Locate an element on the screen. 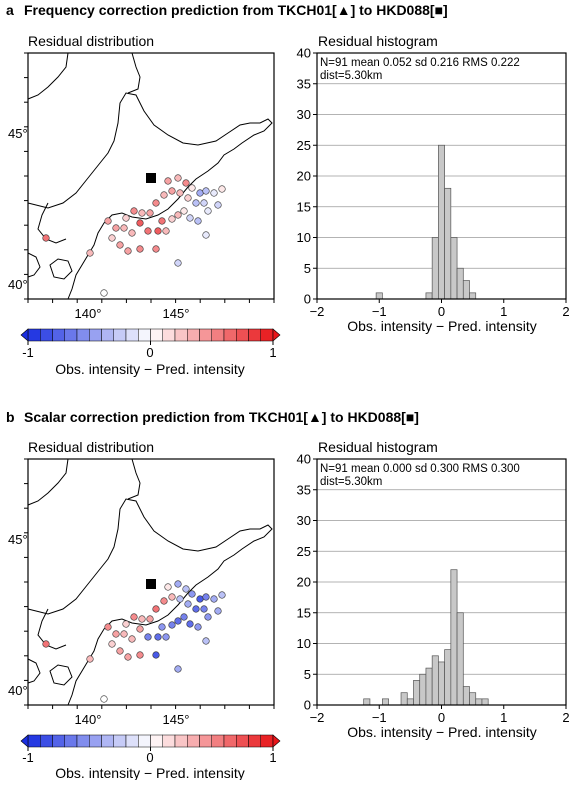  lat-tick-label: 40° is located at coordinates (18, 690).